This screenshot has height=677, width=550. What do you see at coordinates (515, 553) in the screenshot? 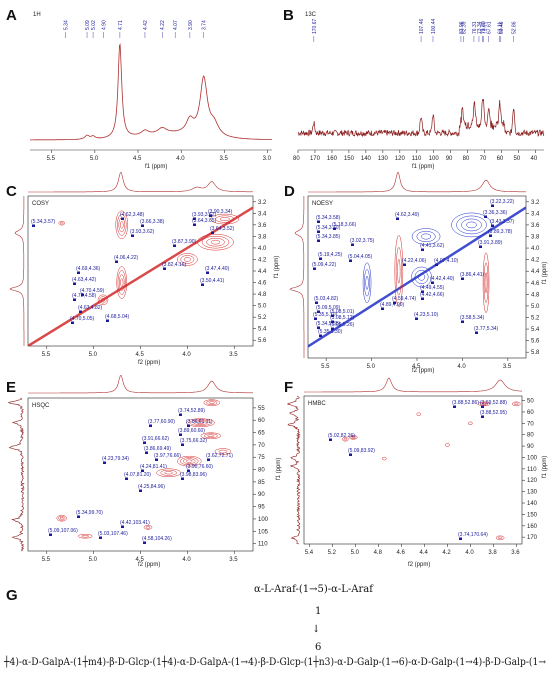
I see `x-tick-label: 3.6` at bounding box center [515, 553].